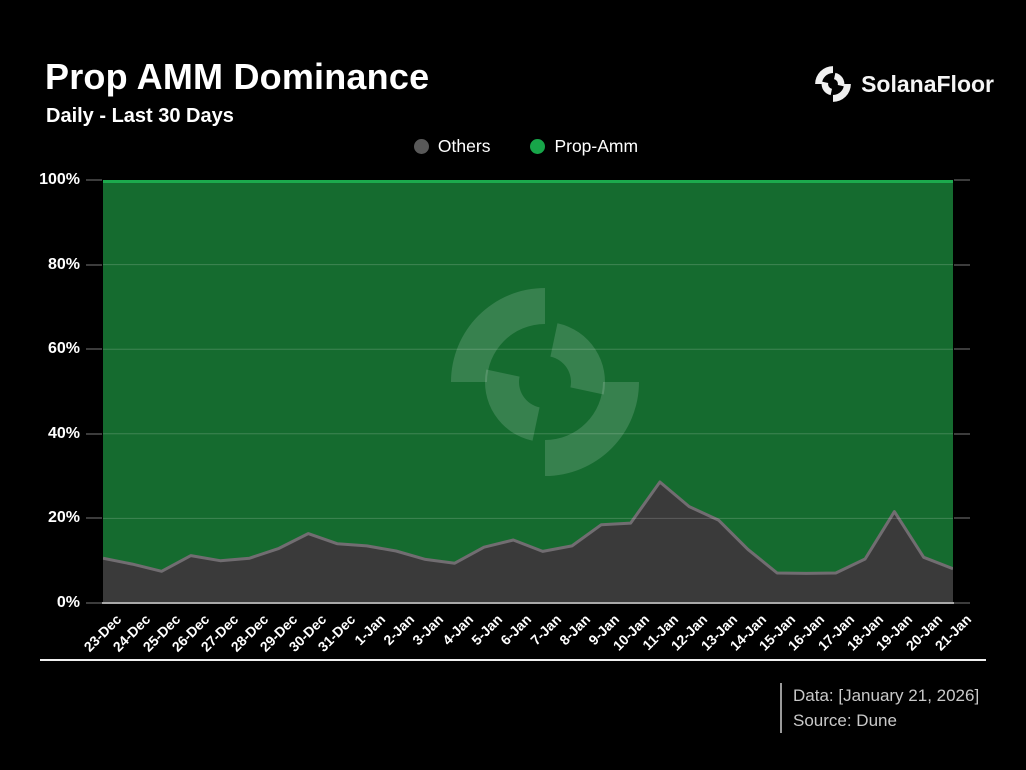  I want to click on brand: SolanaFloor, so click(904, 84).